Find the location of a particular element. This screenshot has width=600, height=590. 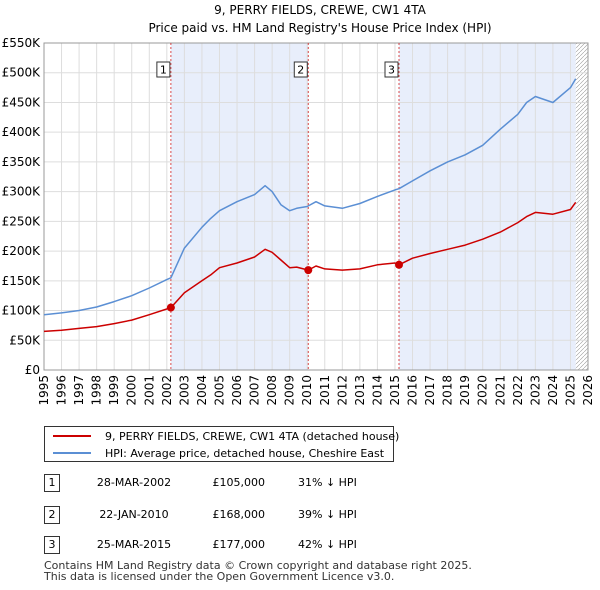

sale-marker-label: 1 is located at coordinates (163, 70).